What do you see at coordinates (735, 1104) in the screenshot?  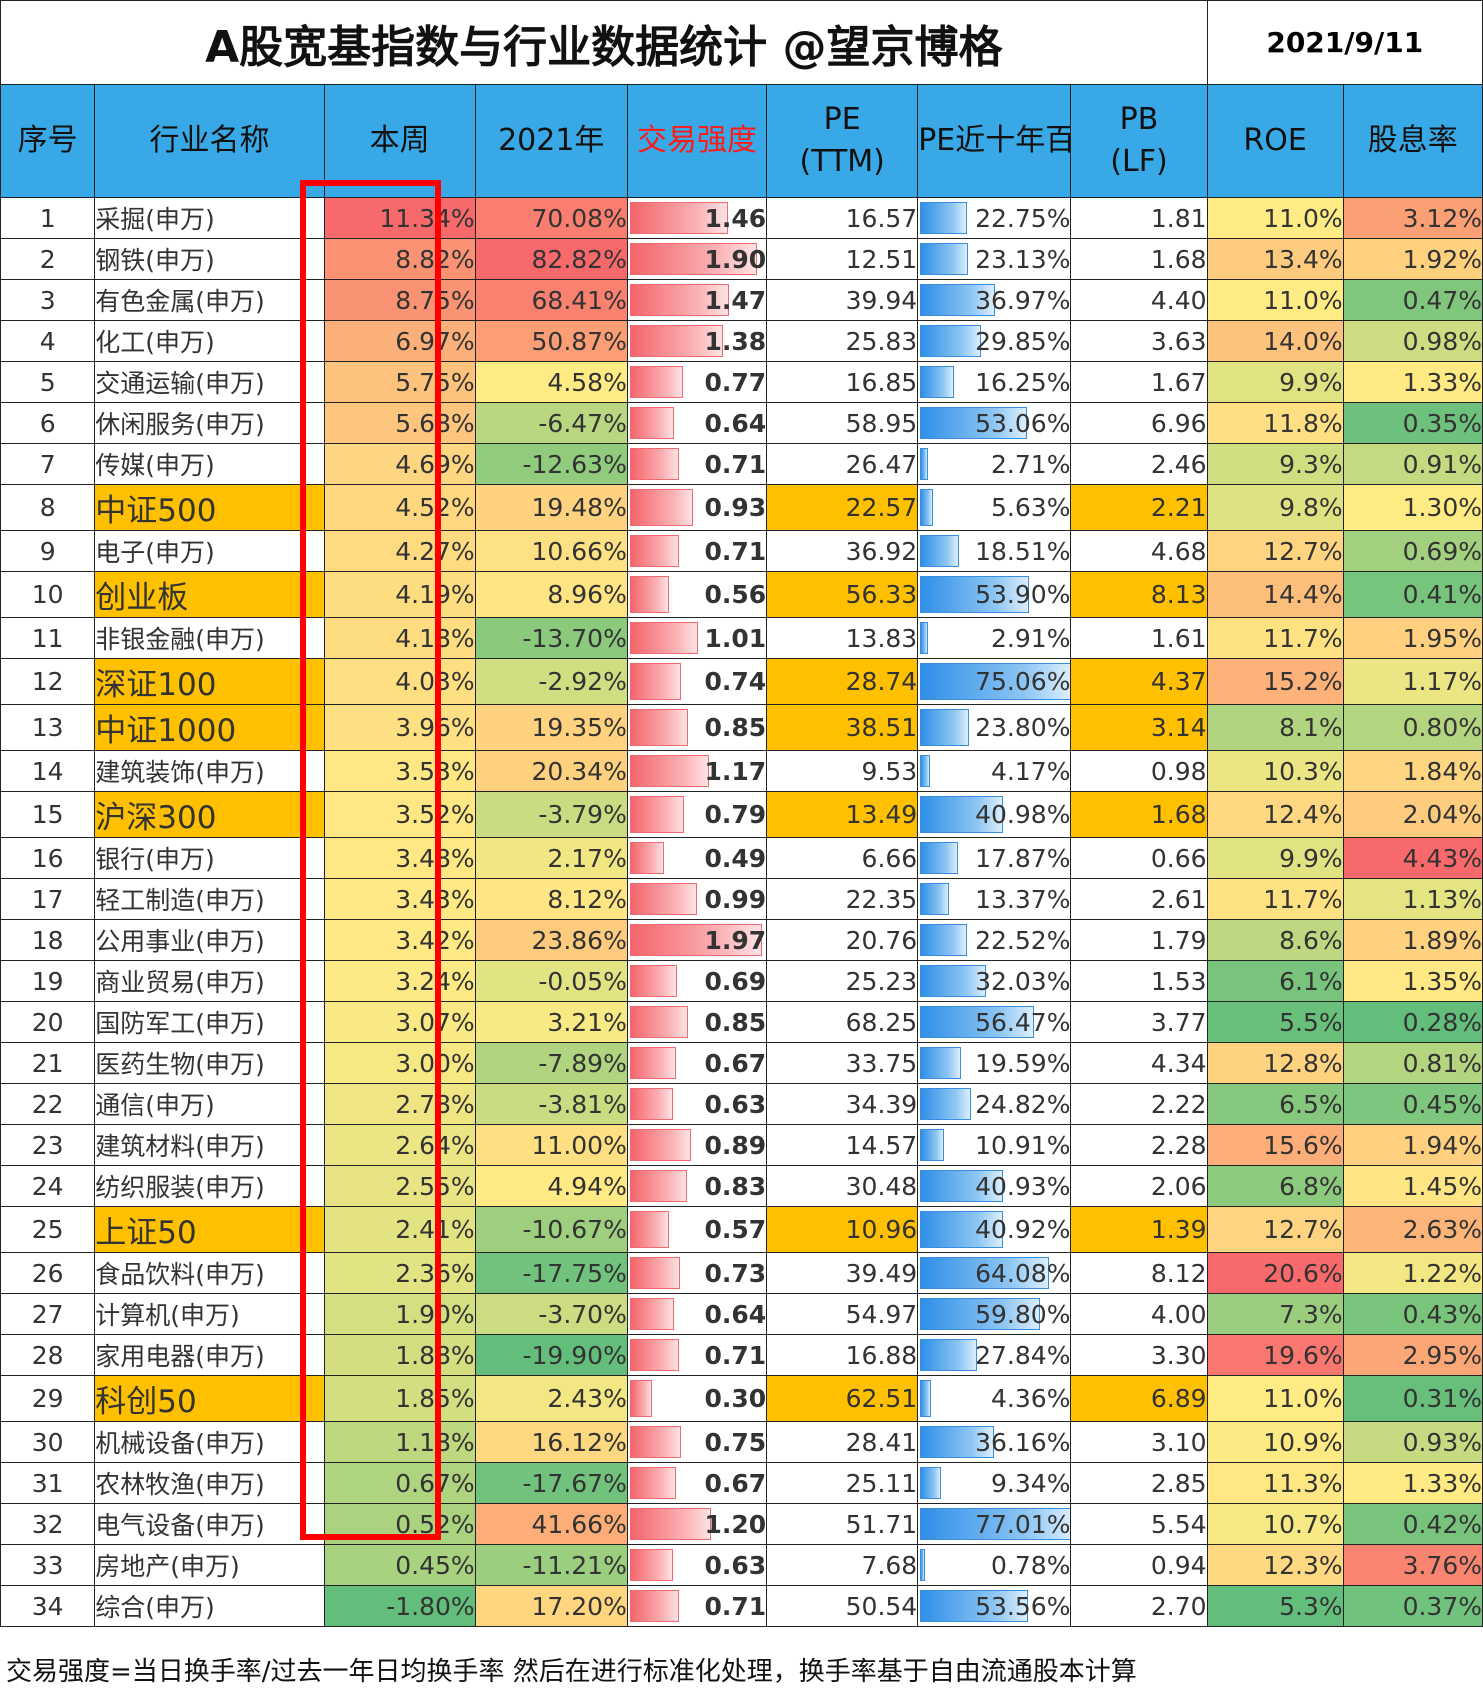 I see `strength-value: 0.63` at bounding box center [735, 1104].